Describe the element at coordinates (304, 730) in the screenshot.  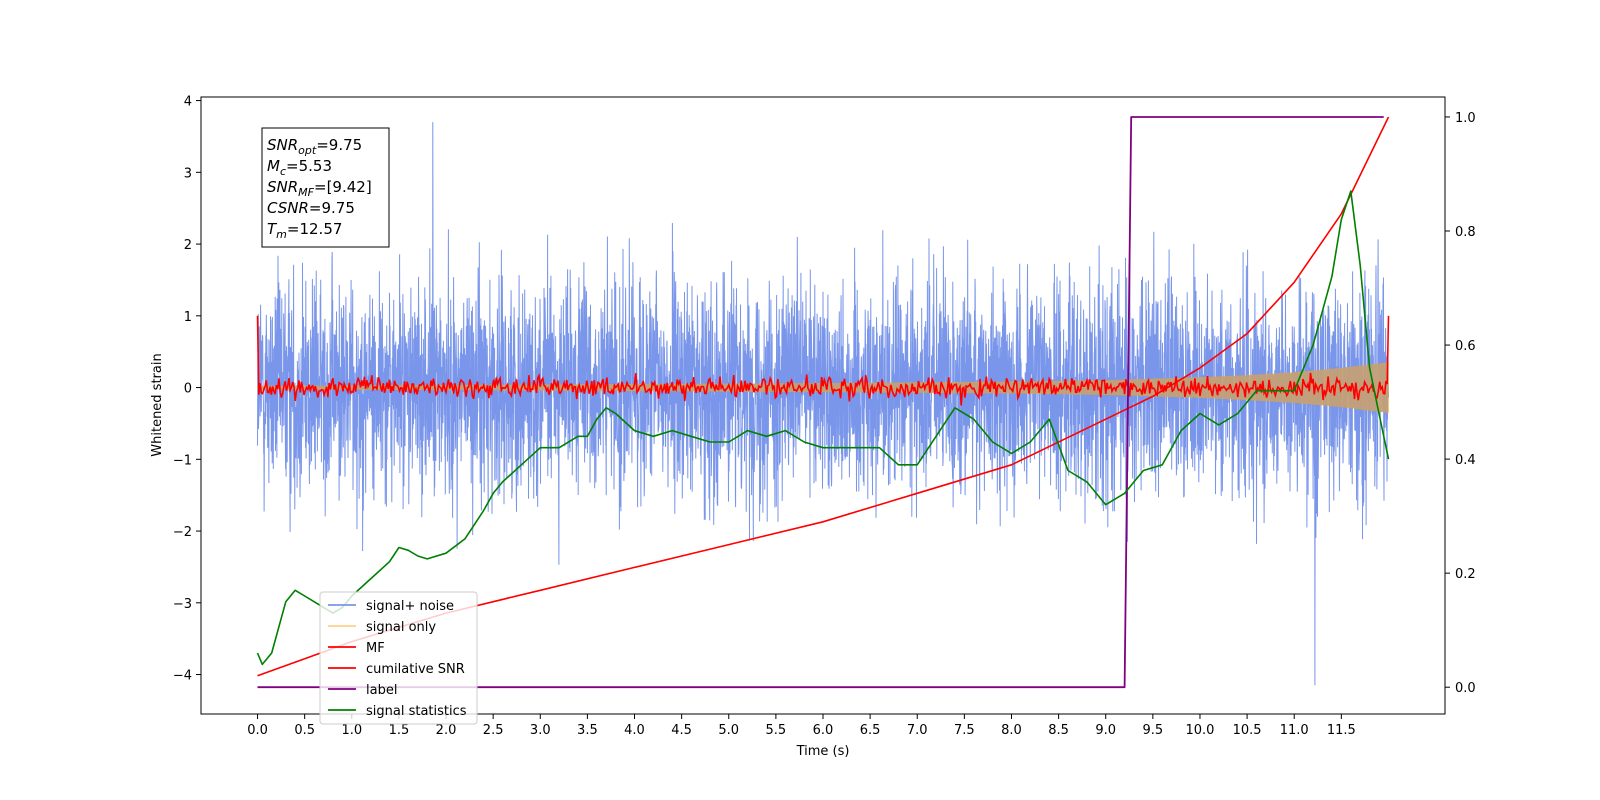
I see `x-tick-label: 0.5` at that location.